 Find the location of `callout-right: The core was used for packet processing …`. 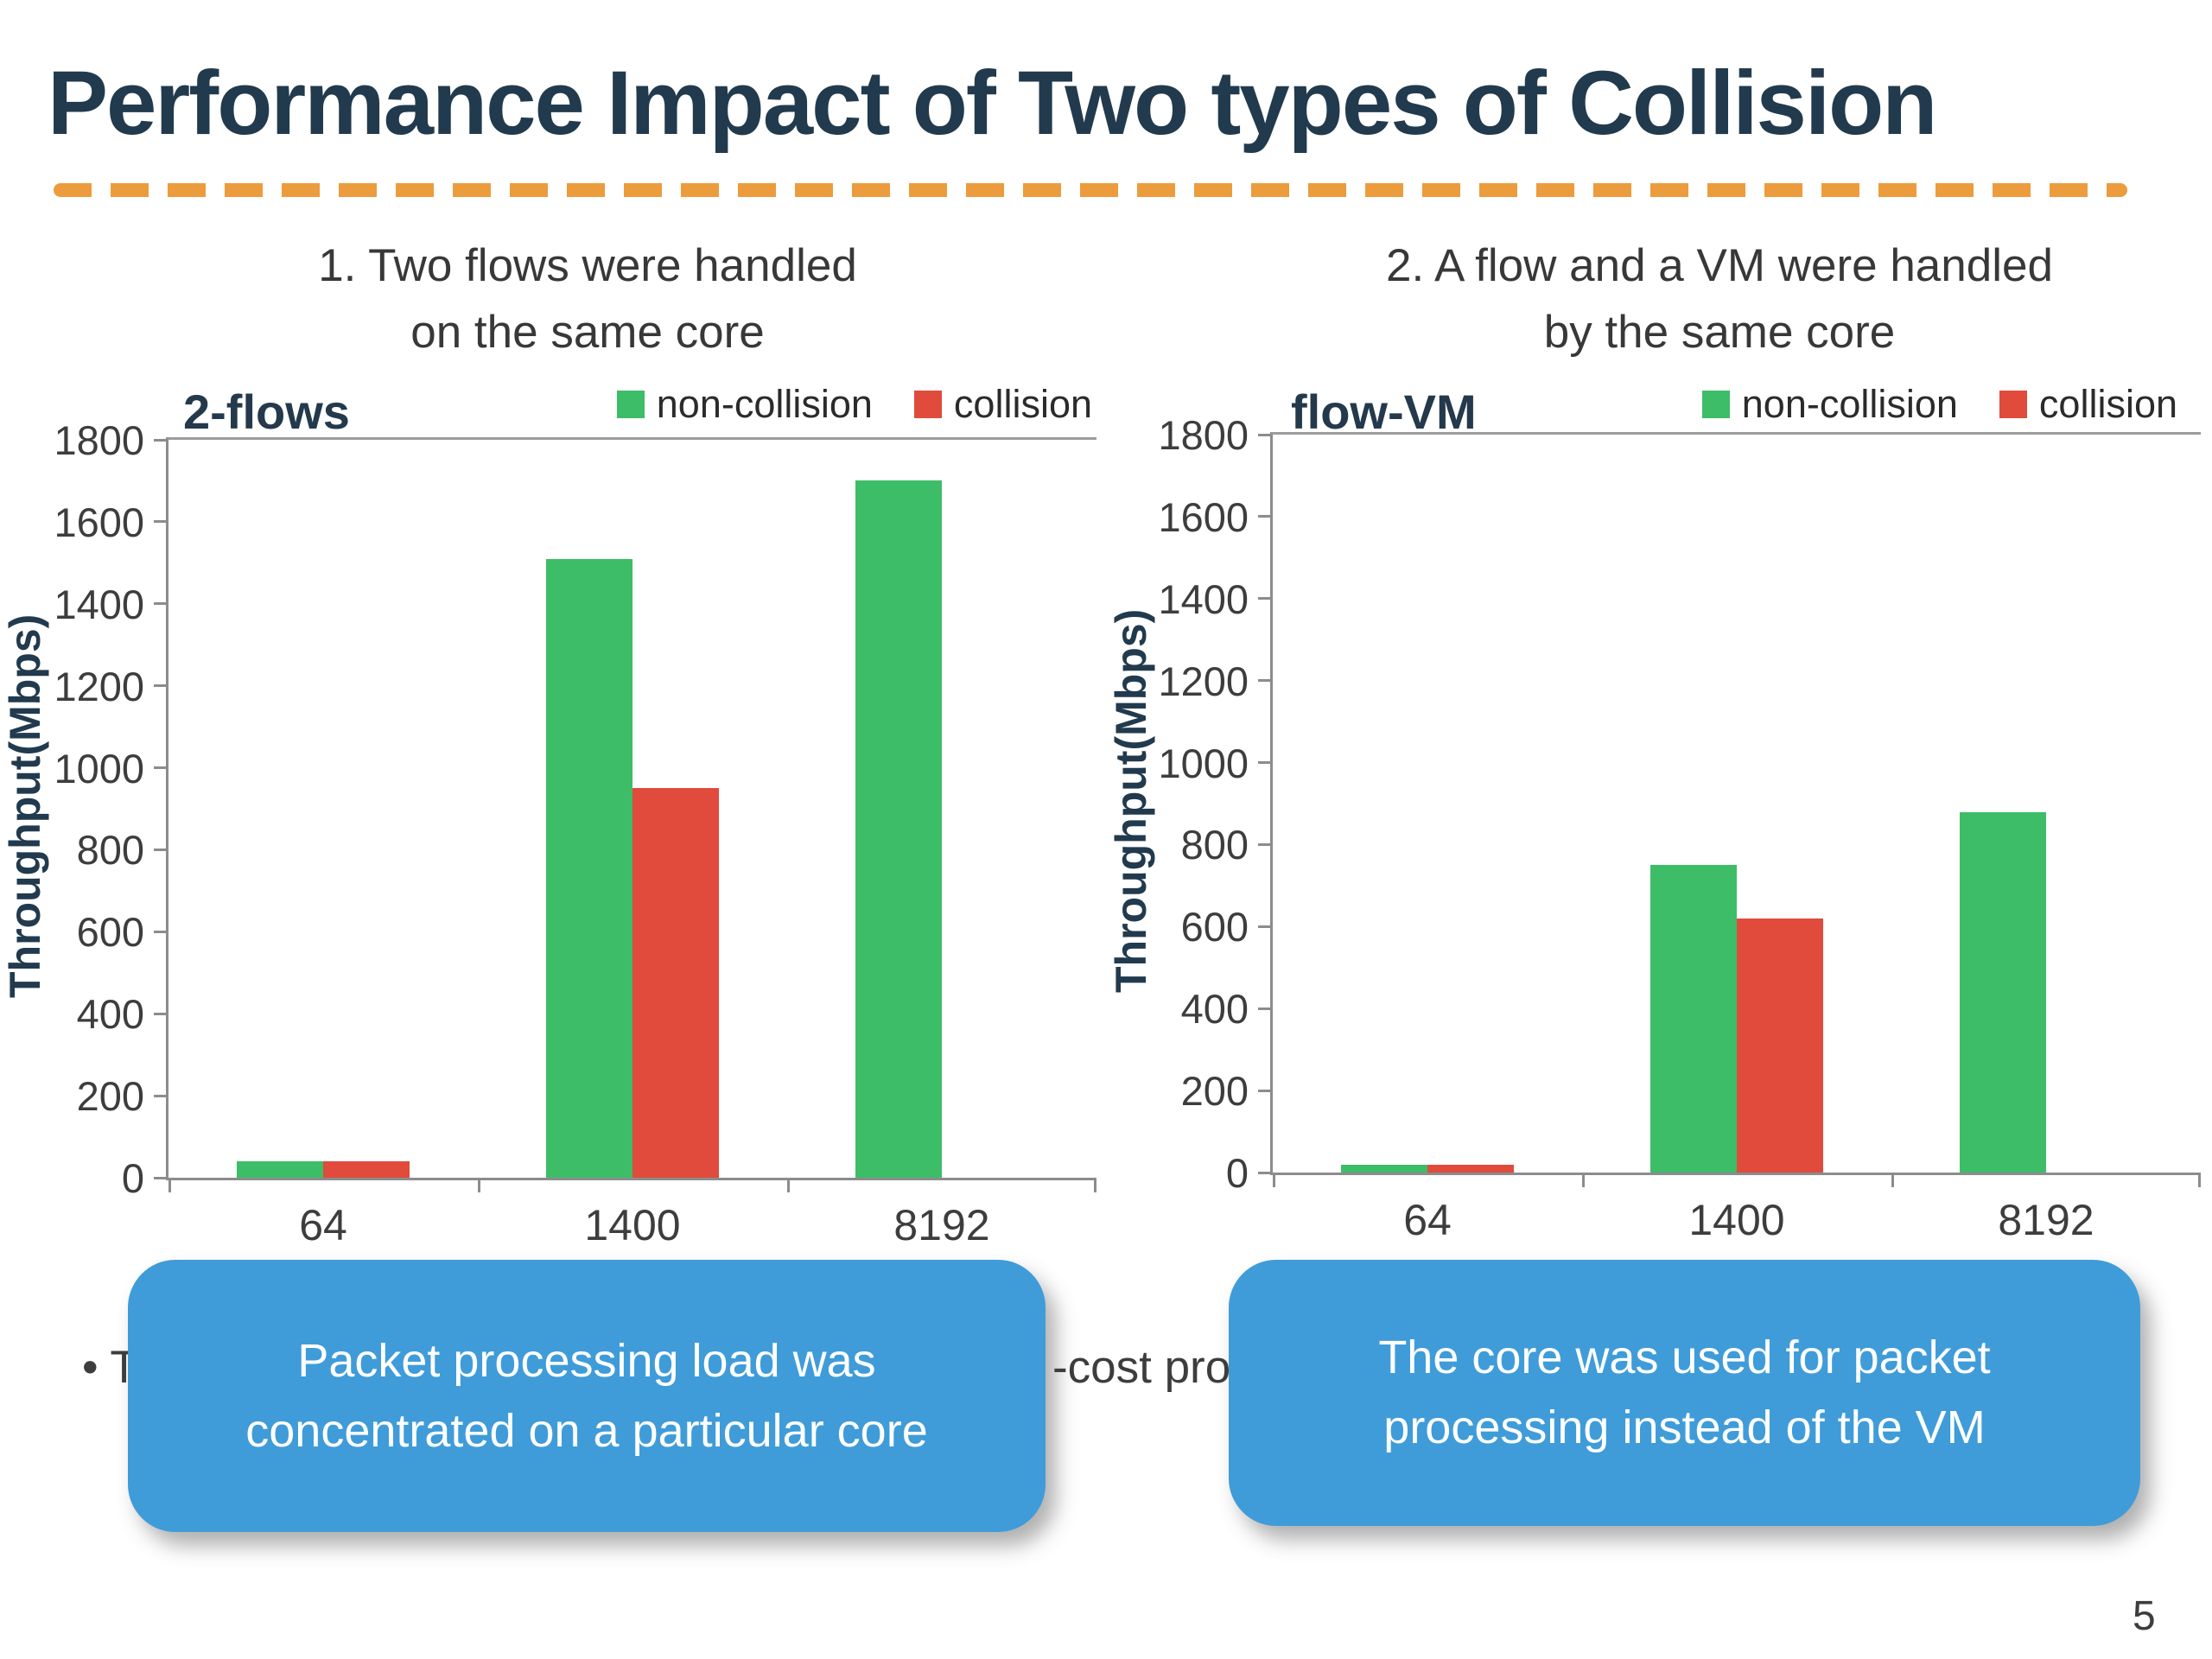

callout-right: The core was used for packet processing … is located at coordinates (1684, 1393).